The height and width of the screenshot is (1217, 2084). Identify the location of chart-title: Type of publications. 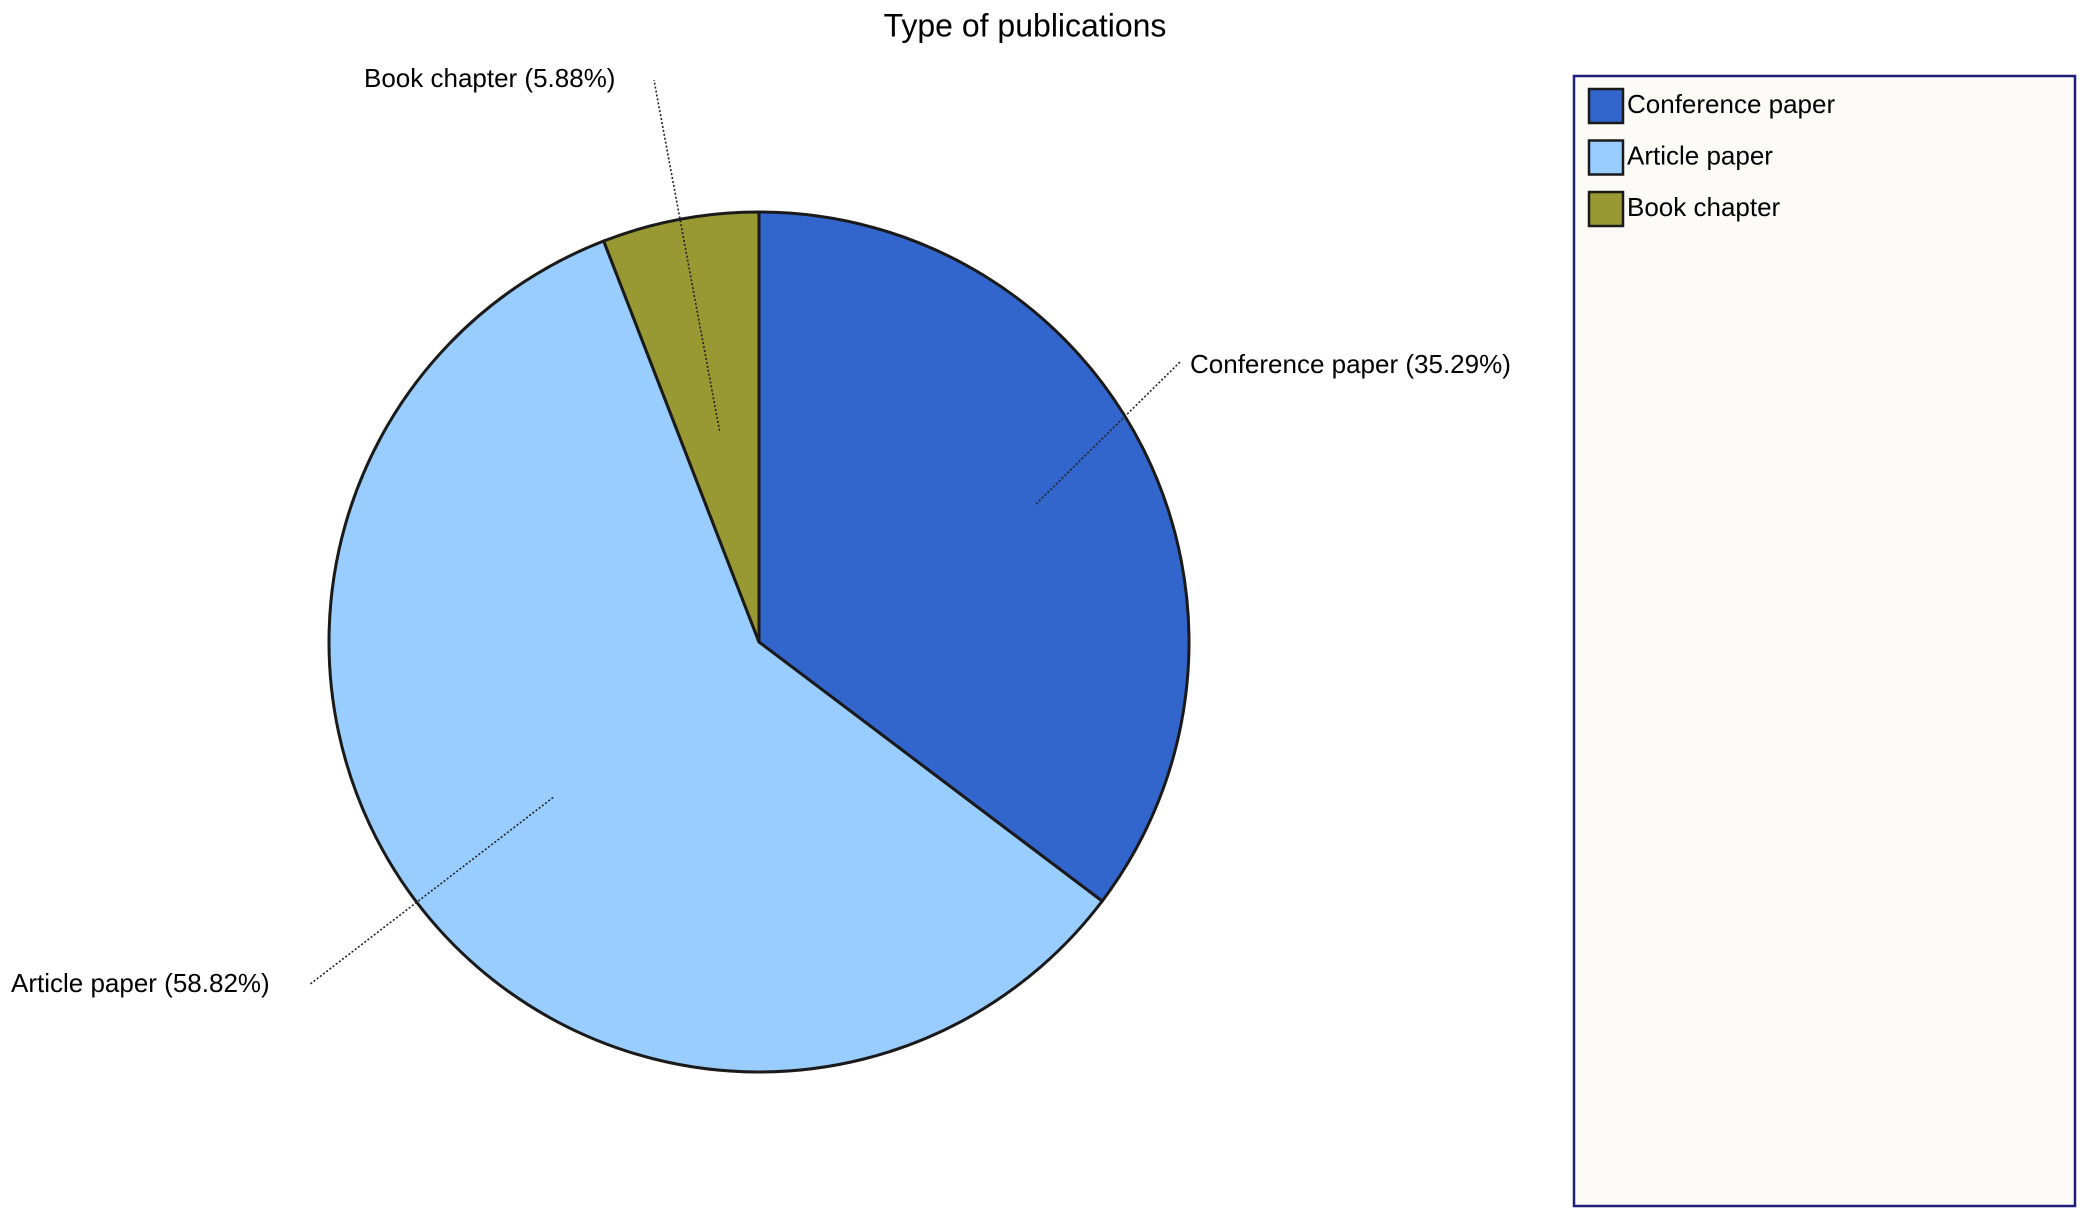
(1025, 25).